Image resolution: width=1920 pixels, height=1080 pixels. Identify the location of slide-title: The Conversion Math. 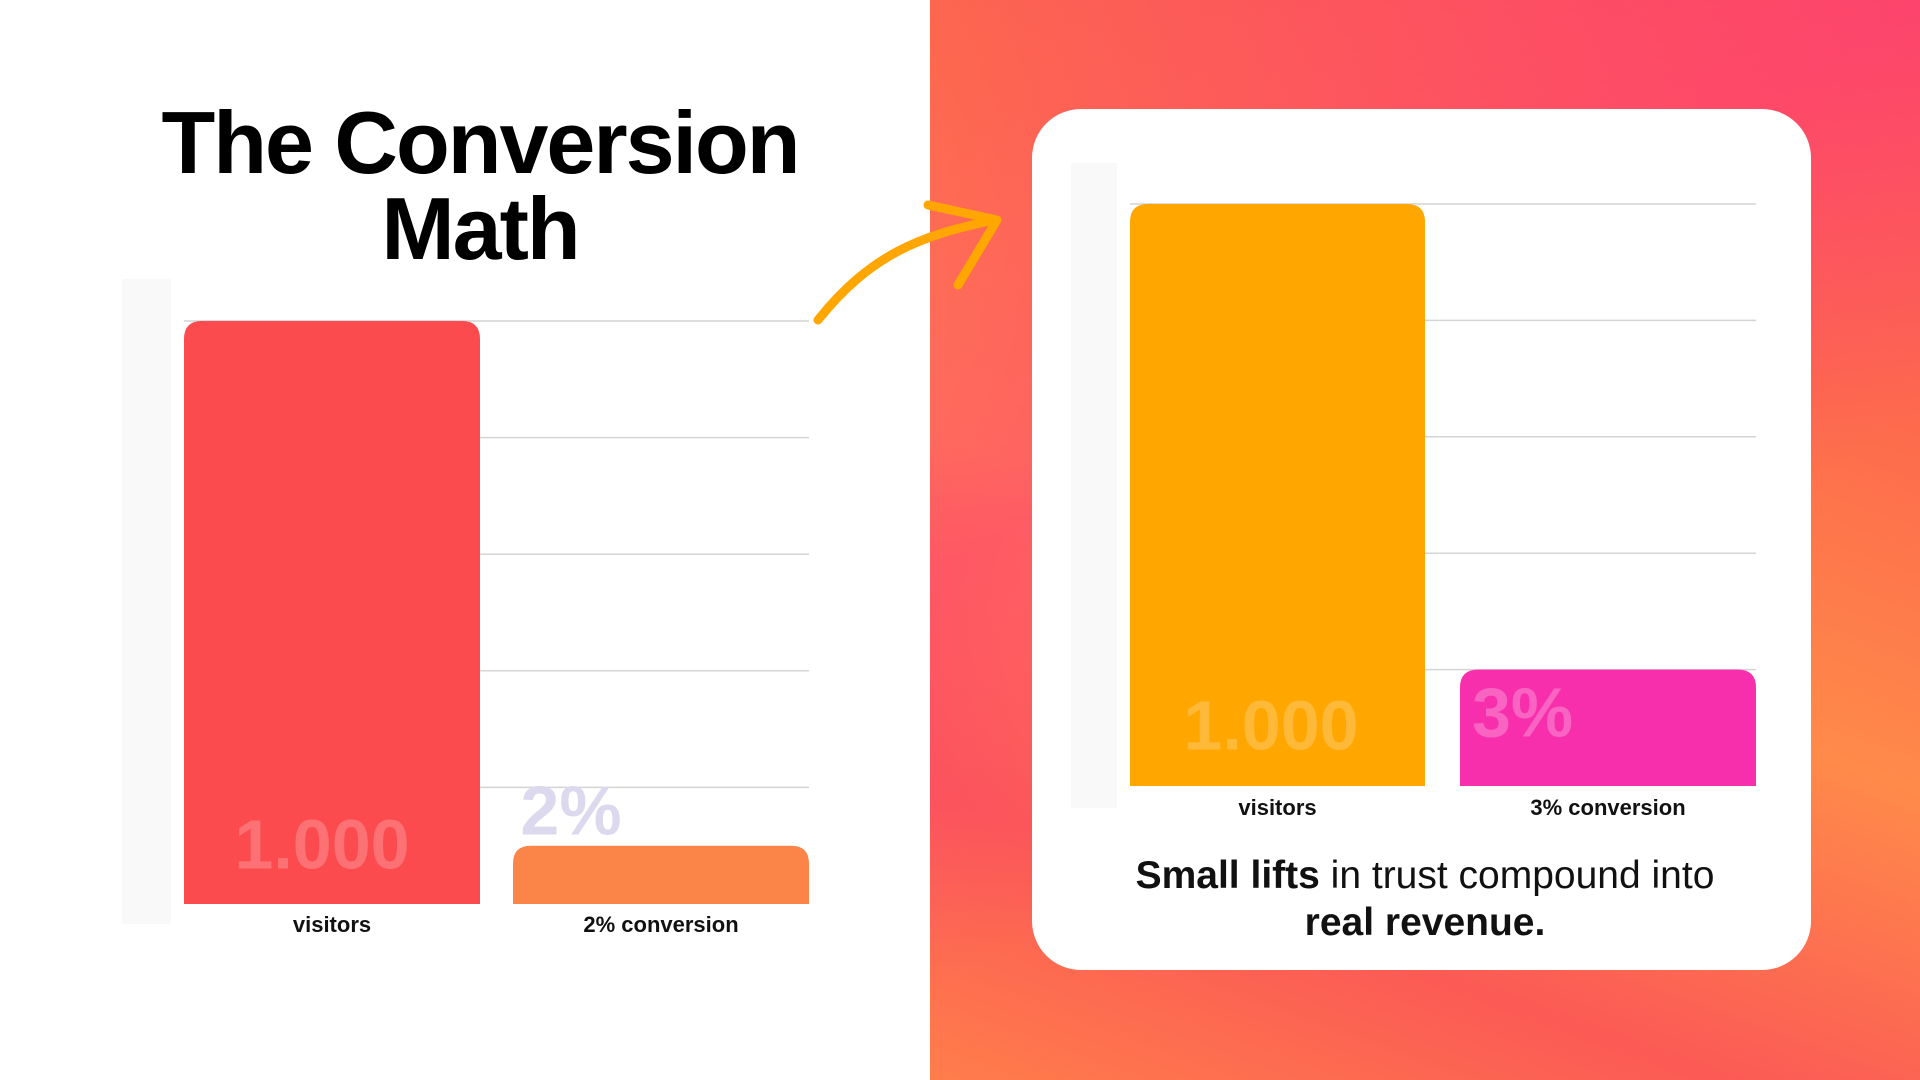
(481, 185).